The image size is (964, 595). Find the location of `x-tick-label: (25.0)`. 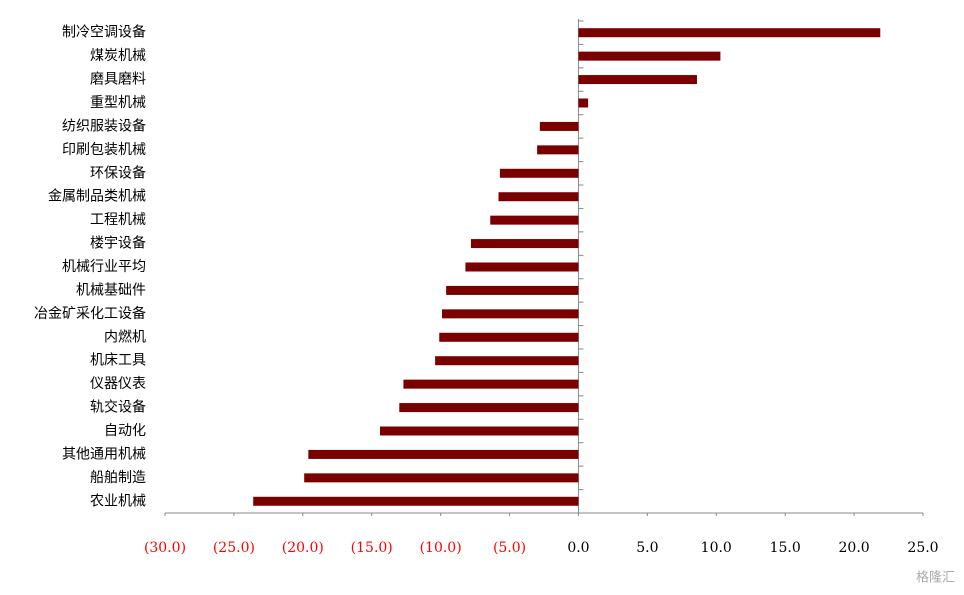

x-tick-label: (25.0) is located at coordinates (234, 548).